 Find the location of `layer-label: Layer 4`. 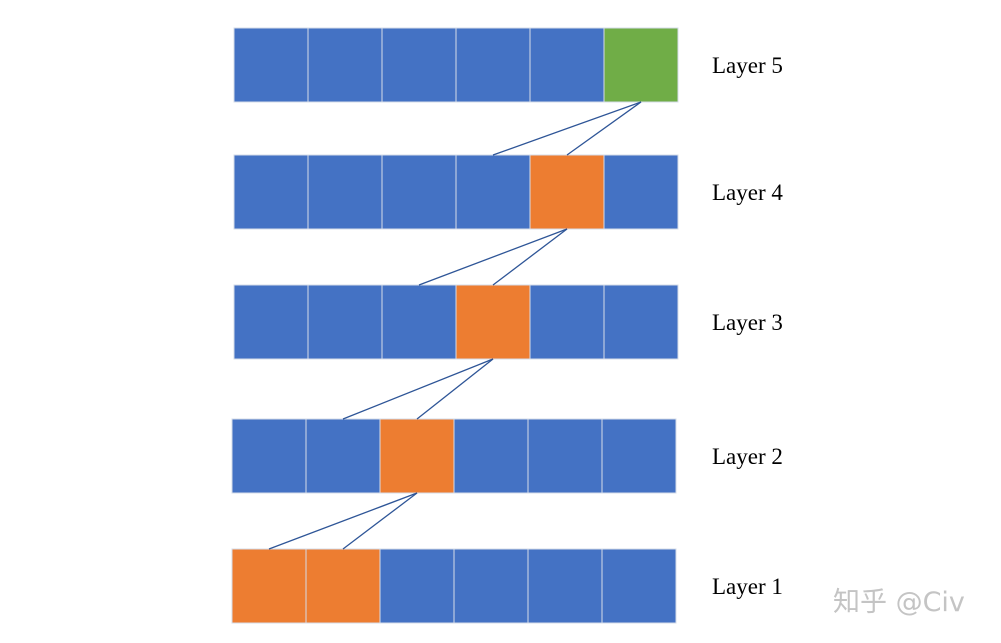

layer-label: Layer 4 is located at coordinates (747, 192).